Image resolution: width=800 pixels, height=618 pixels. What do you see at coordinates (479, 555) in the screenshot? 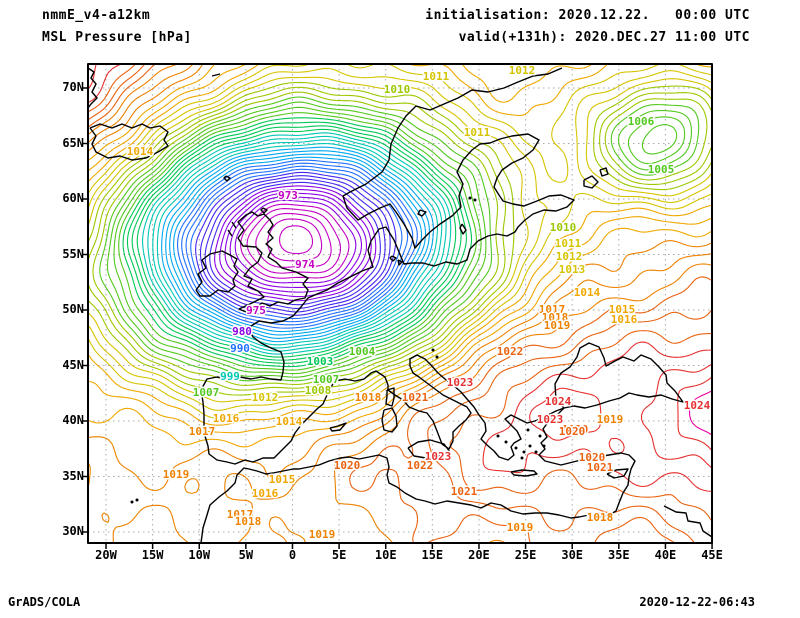
I see `x-tick-label: 20E` at bounding box center [479, 555].